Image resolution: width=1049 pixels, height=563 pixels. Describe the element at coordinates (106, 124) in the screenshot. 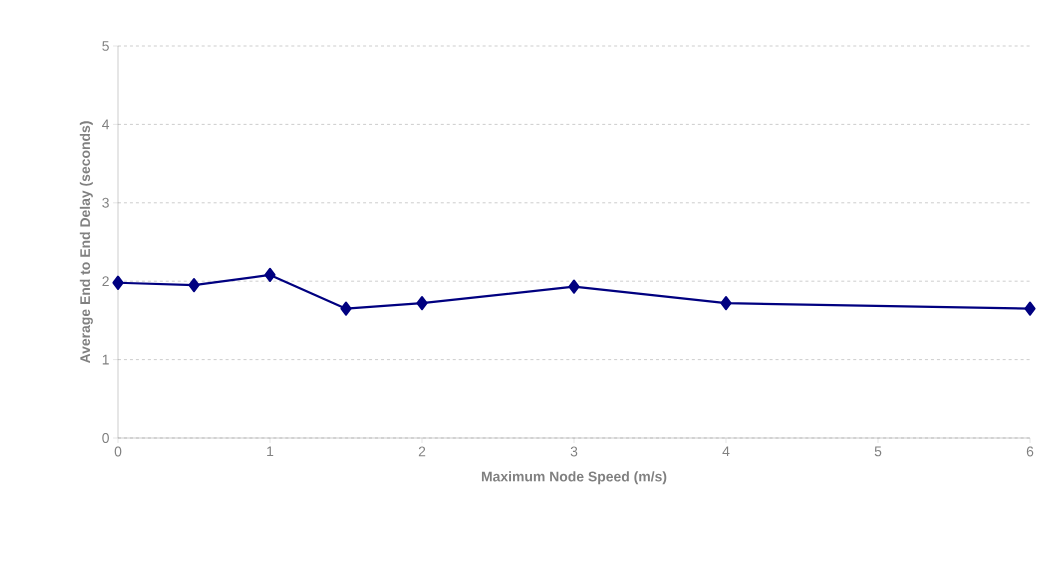

I see `y-tick-label: 4` at that location.